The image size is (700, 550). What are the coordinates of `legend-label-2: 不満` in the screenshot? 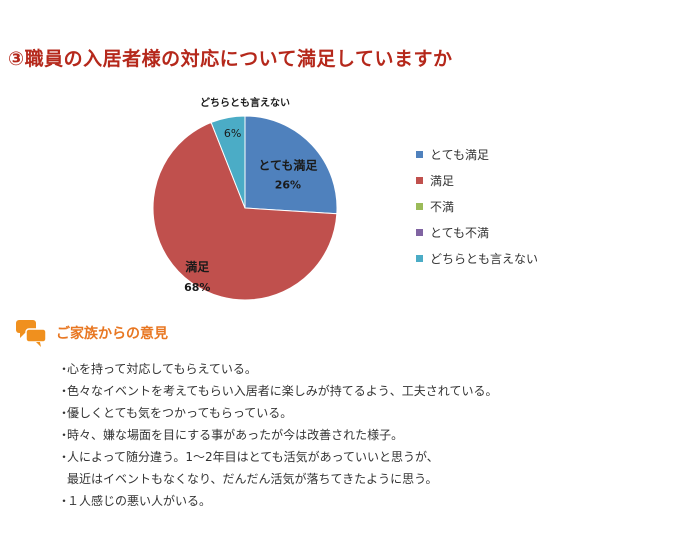 It's located at (442, 207).